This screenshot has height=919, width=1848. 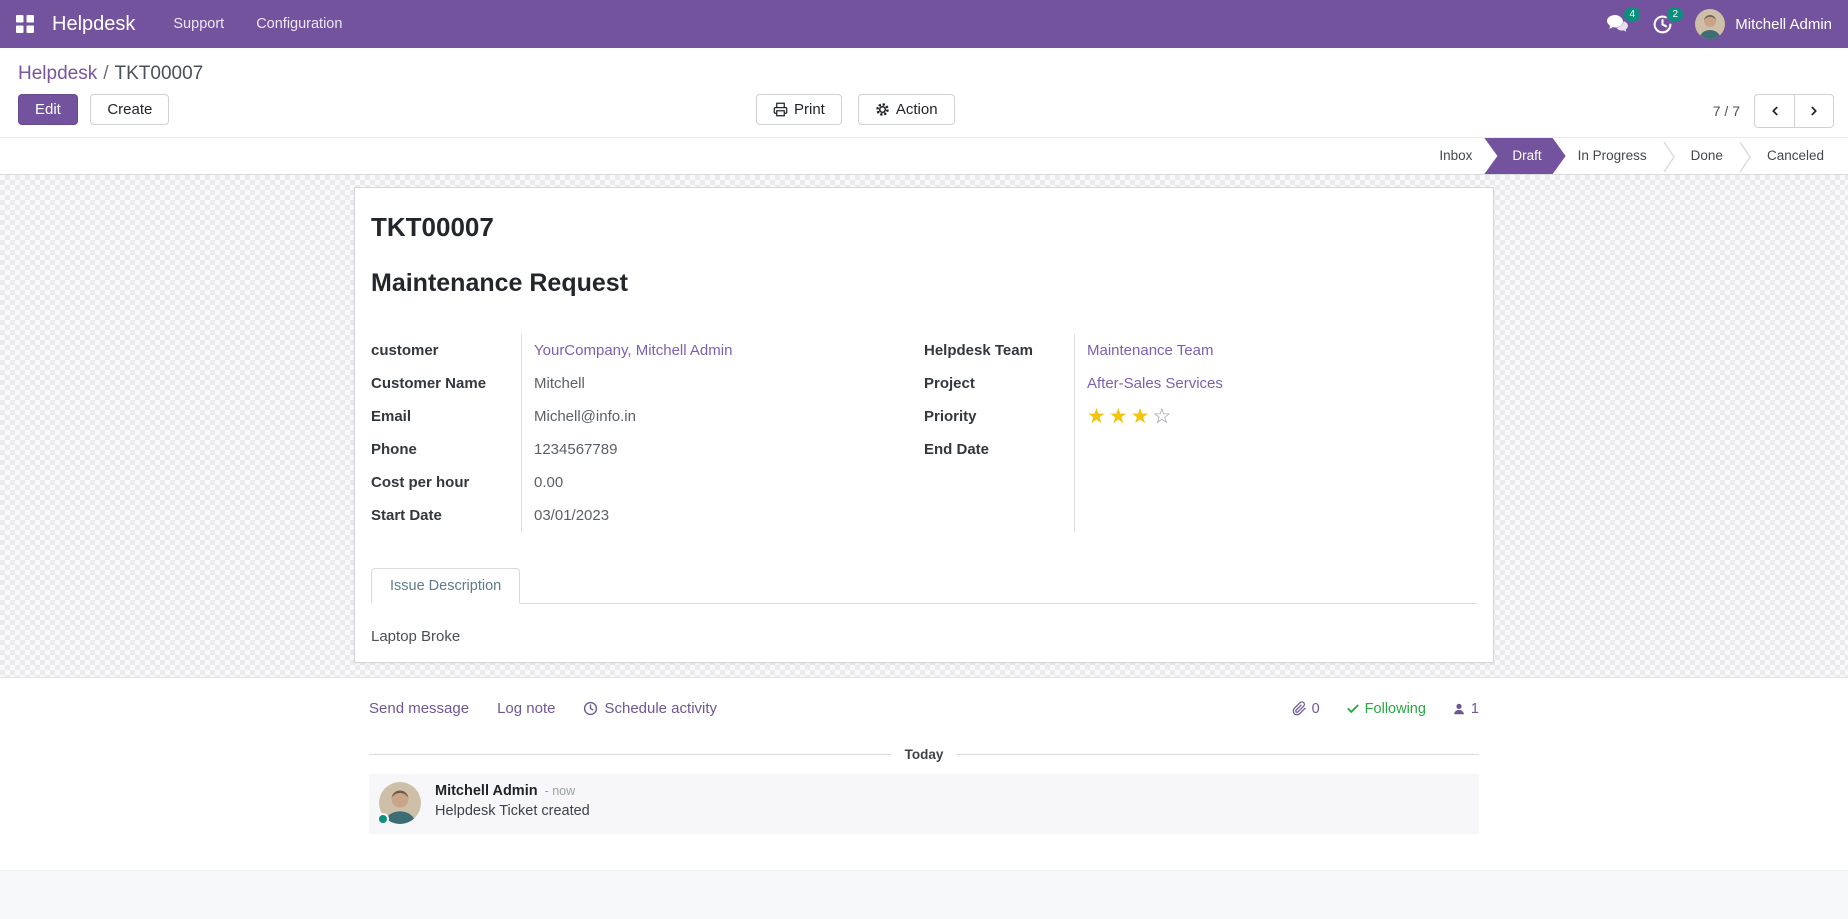 I want to click on priority-star-3: ★, so click(x=1140, y=416).